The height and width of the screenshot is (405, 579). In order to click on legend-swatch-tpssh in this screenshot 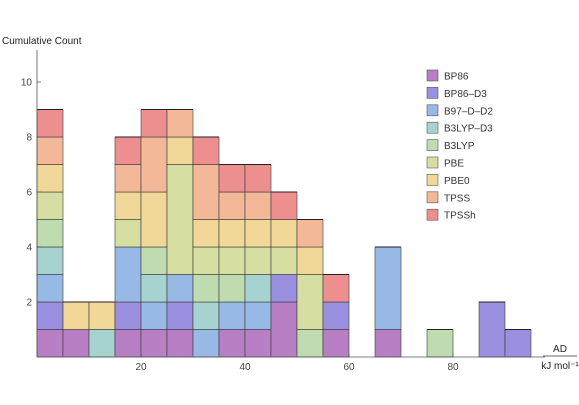, I will do `click(432, 214)`.